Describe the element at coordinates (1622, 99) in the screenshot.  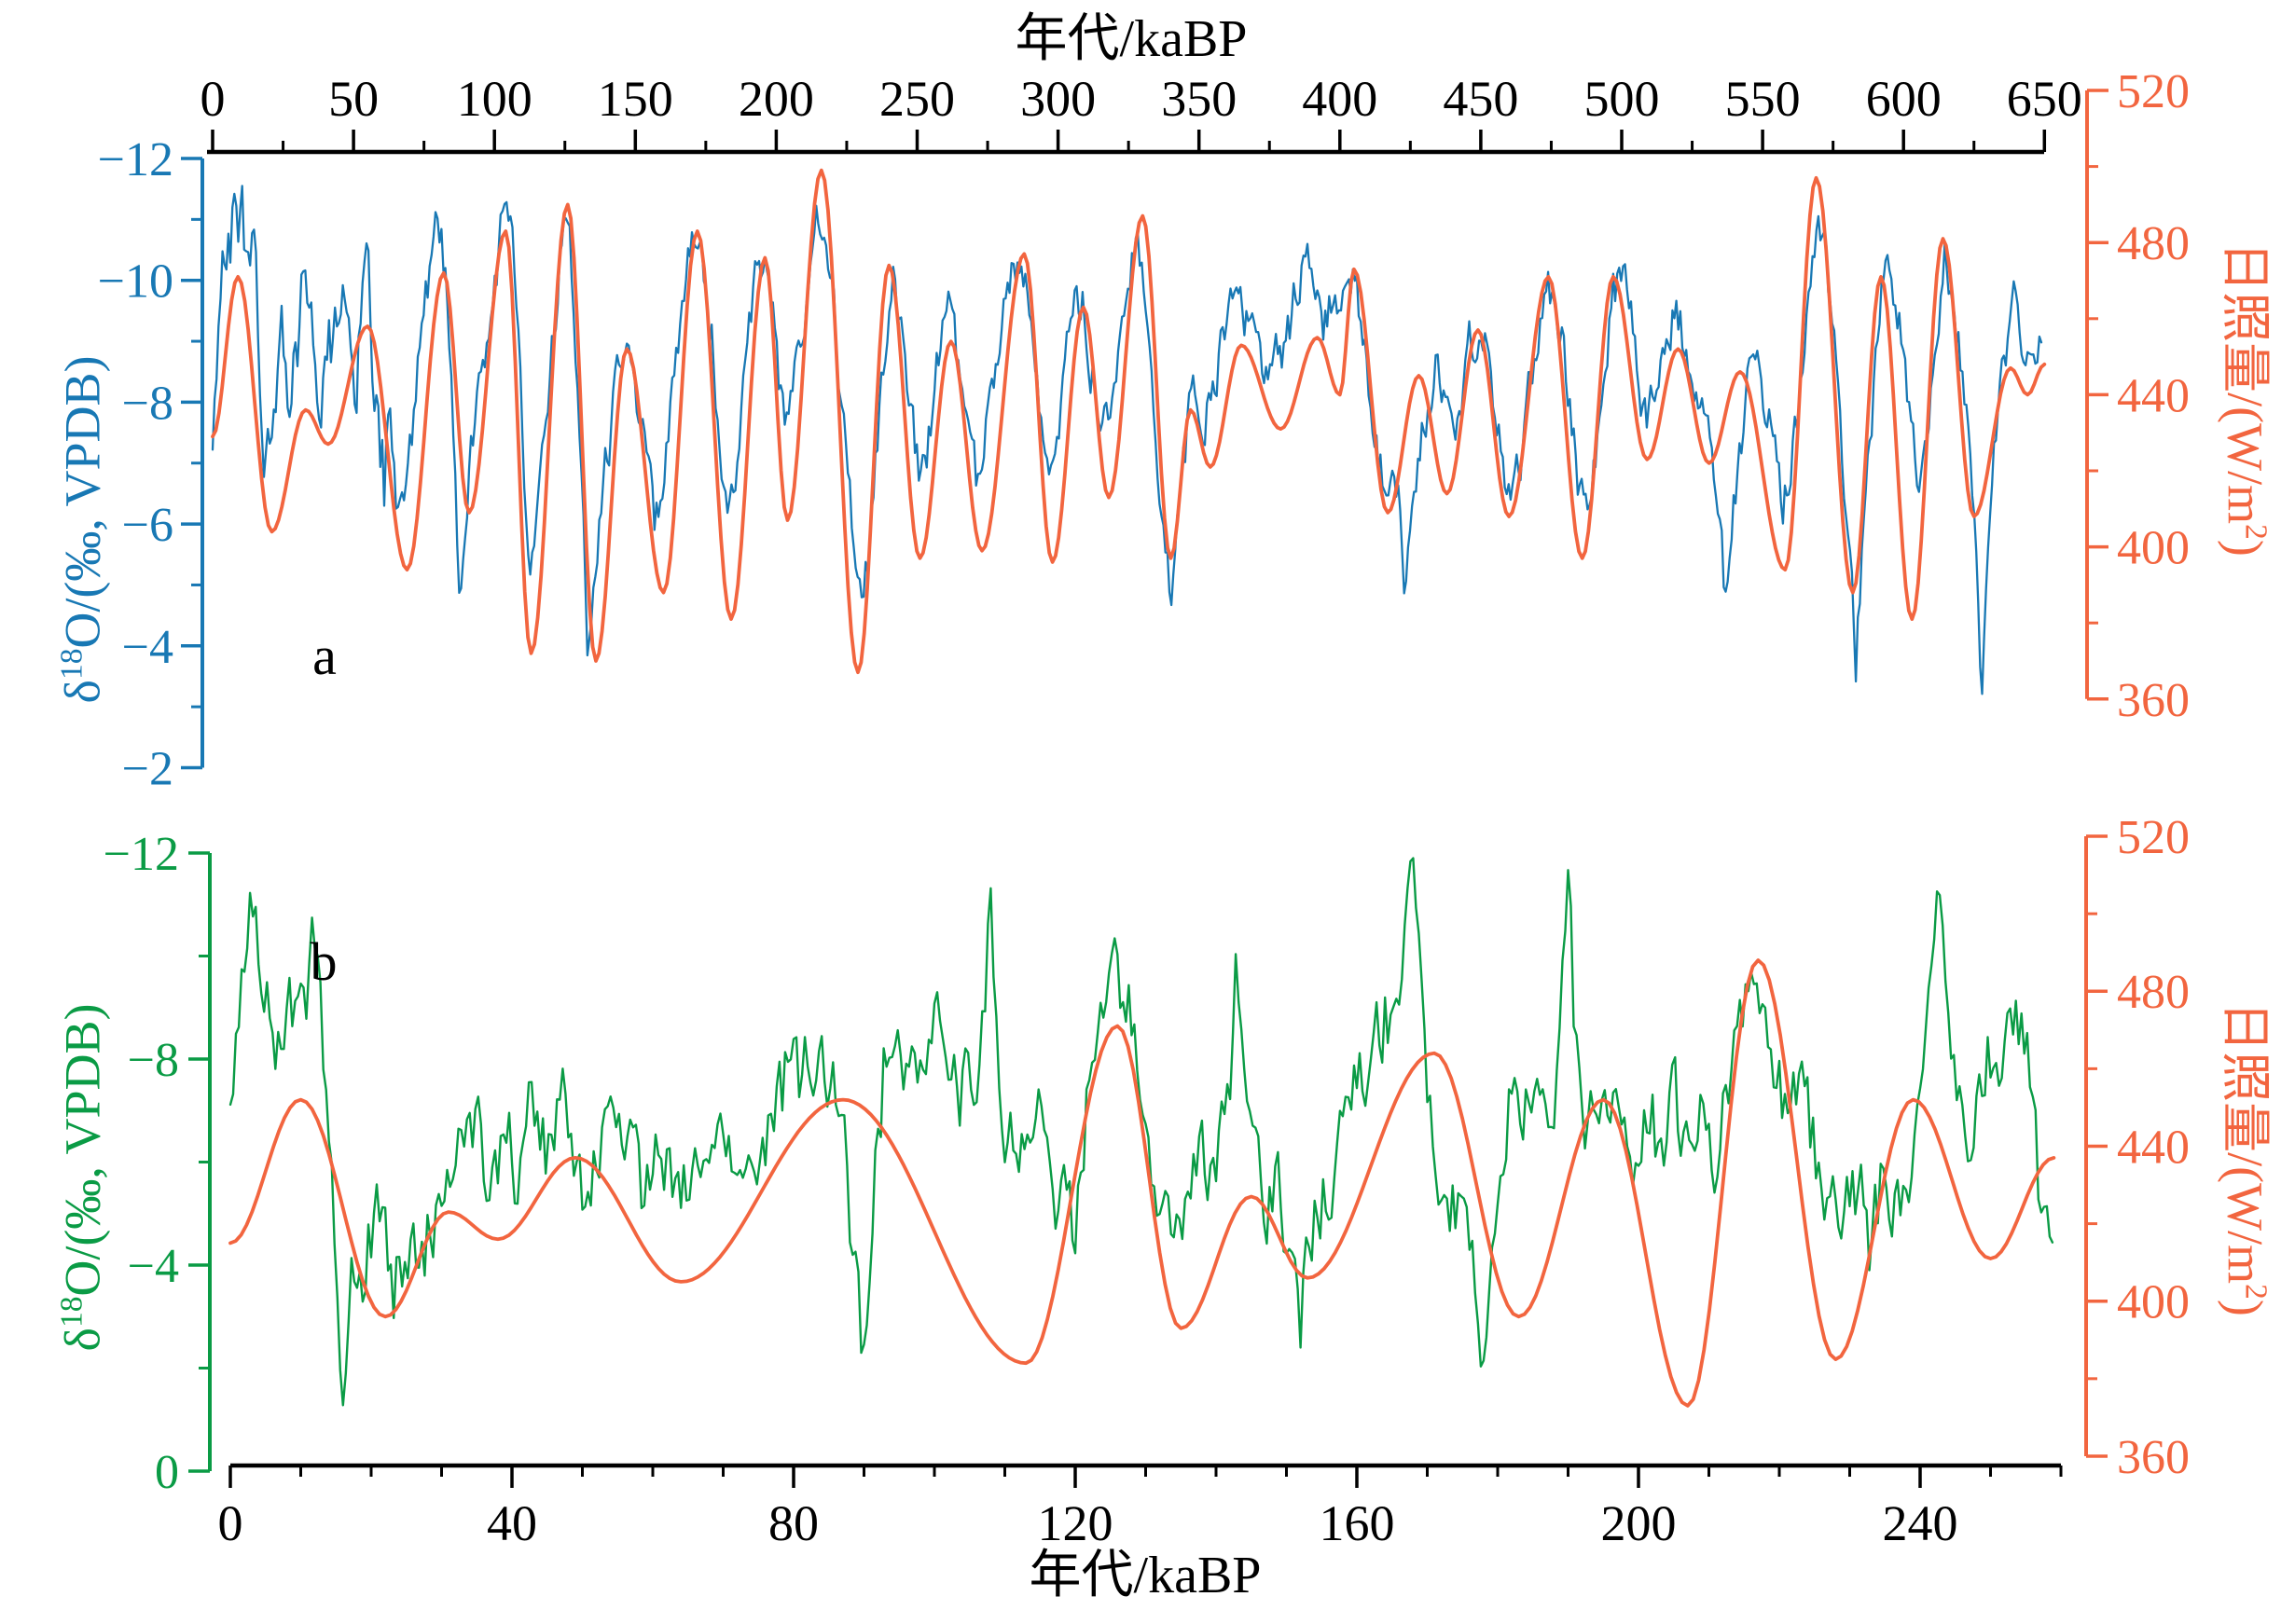
I see `x-tick-label-a: 500` at that location.